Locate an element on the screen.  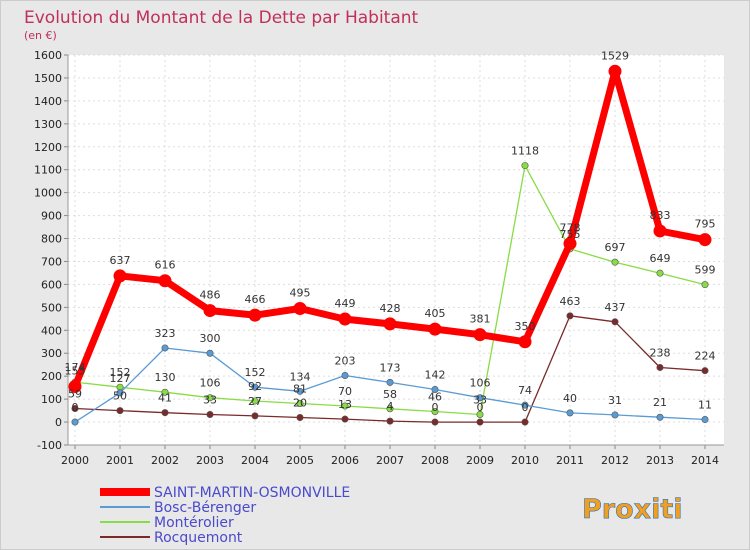
y-tick-label: 900 is located at coordinates (51, 216).